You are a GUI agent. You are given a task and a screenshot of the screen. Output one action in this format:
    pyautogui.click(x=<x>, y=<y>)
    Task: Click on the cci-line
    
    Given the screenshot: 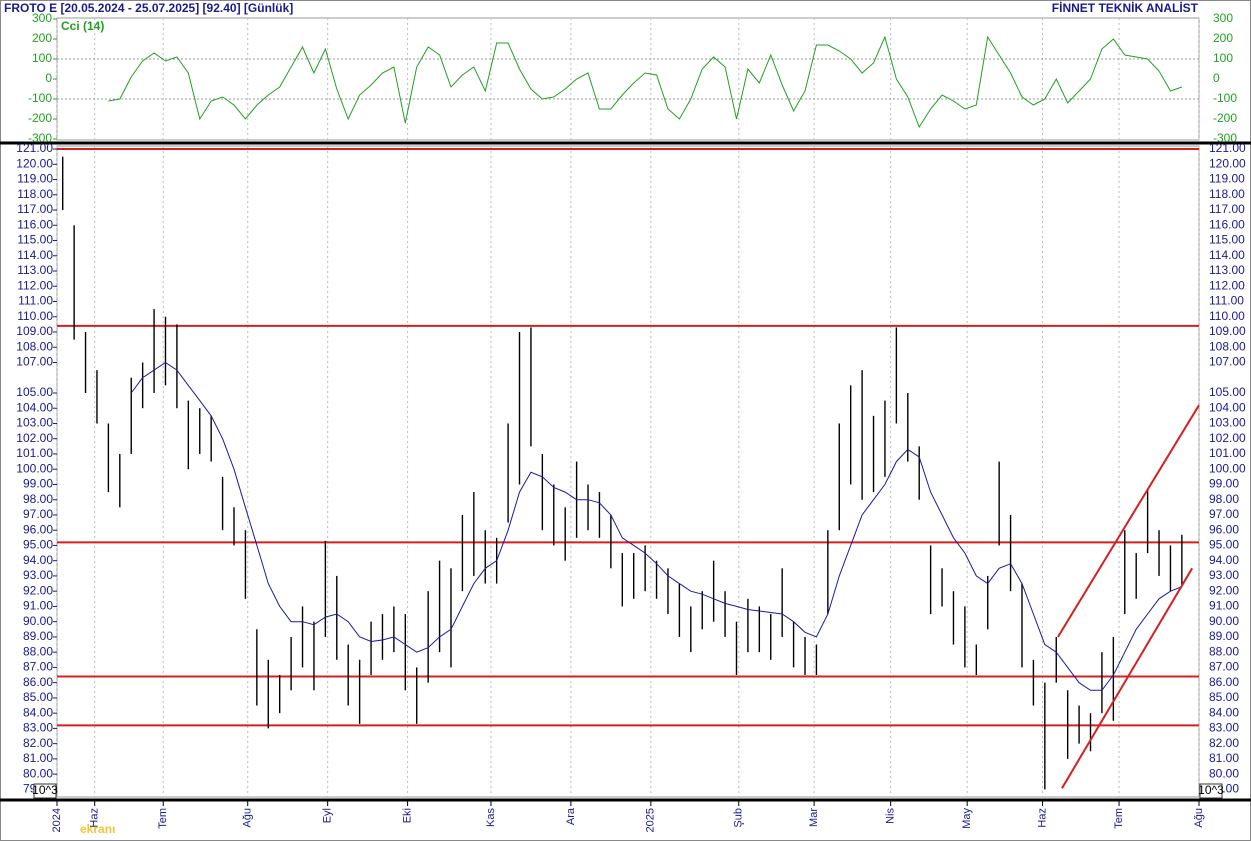 What is the action you would take?
    pyautogui.click(x=645, y=82)
    